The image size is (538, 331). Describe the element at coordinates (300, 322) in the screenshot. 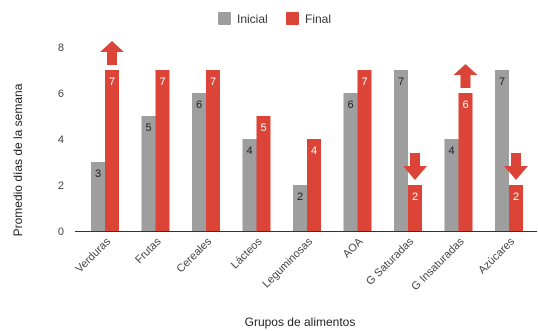

I see `x-axis-title: Grupos de alimentos` at that location.